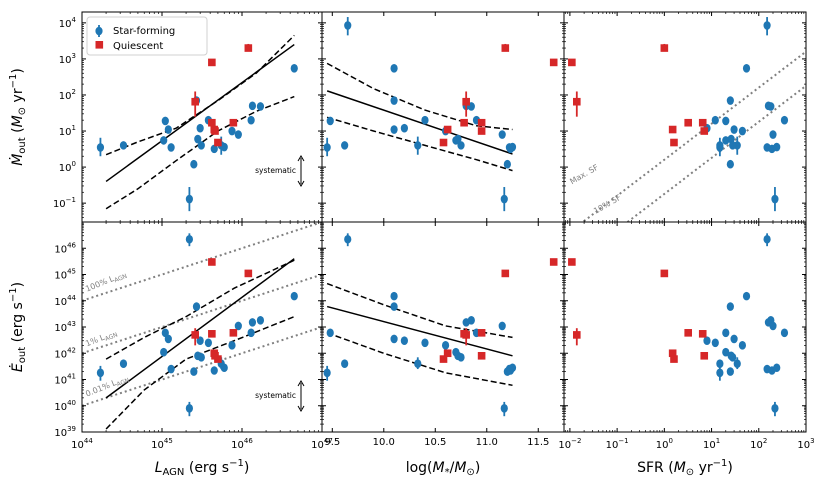 This screenshot has width=830, height=498. Describe the element at coordinates (384, 442) in the screenshot. I see `x-tick-label: 10.0` at that location.